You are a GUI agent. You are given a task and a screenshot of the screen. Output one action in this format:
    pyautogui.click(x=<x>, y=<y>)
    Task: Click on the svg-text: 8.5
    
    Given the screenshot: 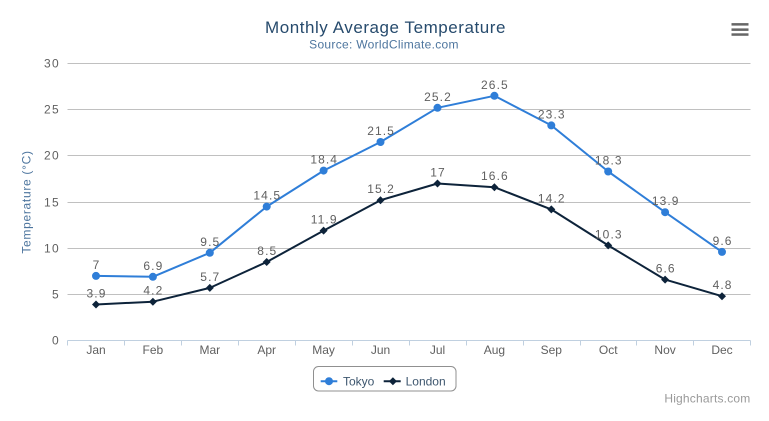 What is the action you would take?
    pyautogui.click(x=267, y=251)
    